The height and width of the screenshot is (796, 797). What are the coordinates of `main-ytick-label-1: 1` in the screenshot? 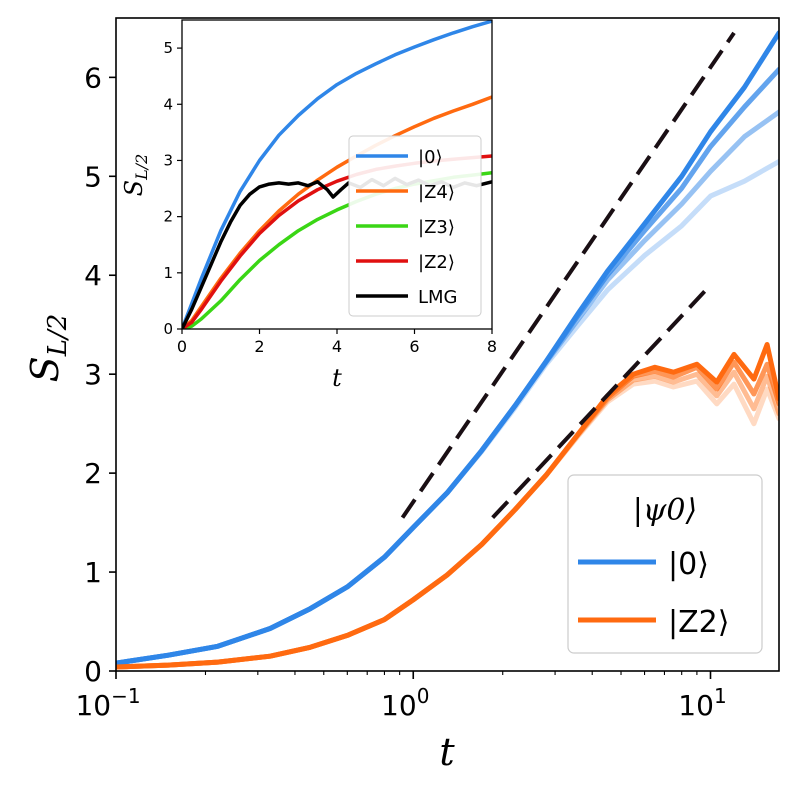 It's located at (93, 572).